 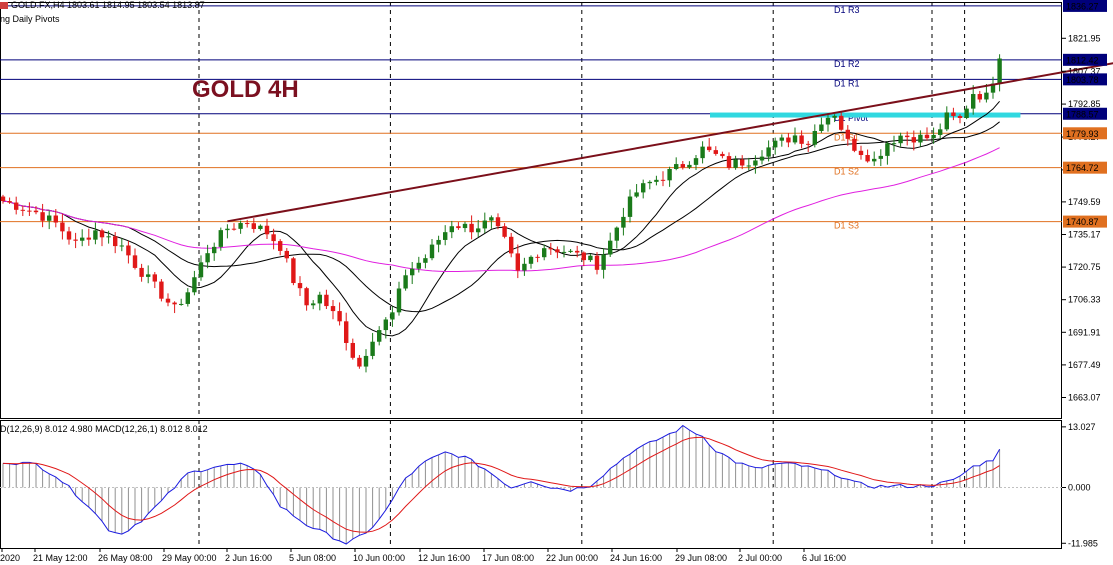 I want to click on time-tick-label: 26 May 08:00, so click(x=125, y=558).